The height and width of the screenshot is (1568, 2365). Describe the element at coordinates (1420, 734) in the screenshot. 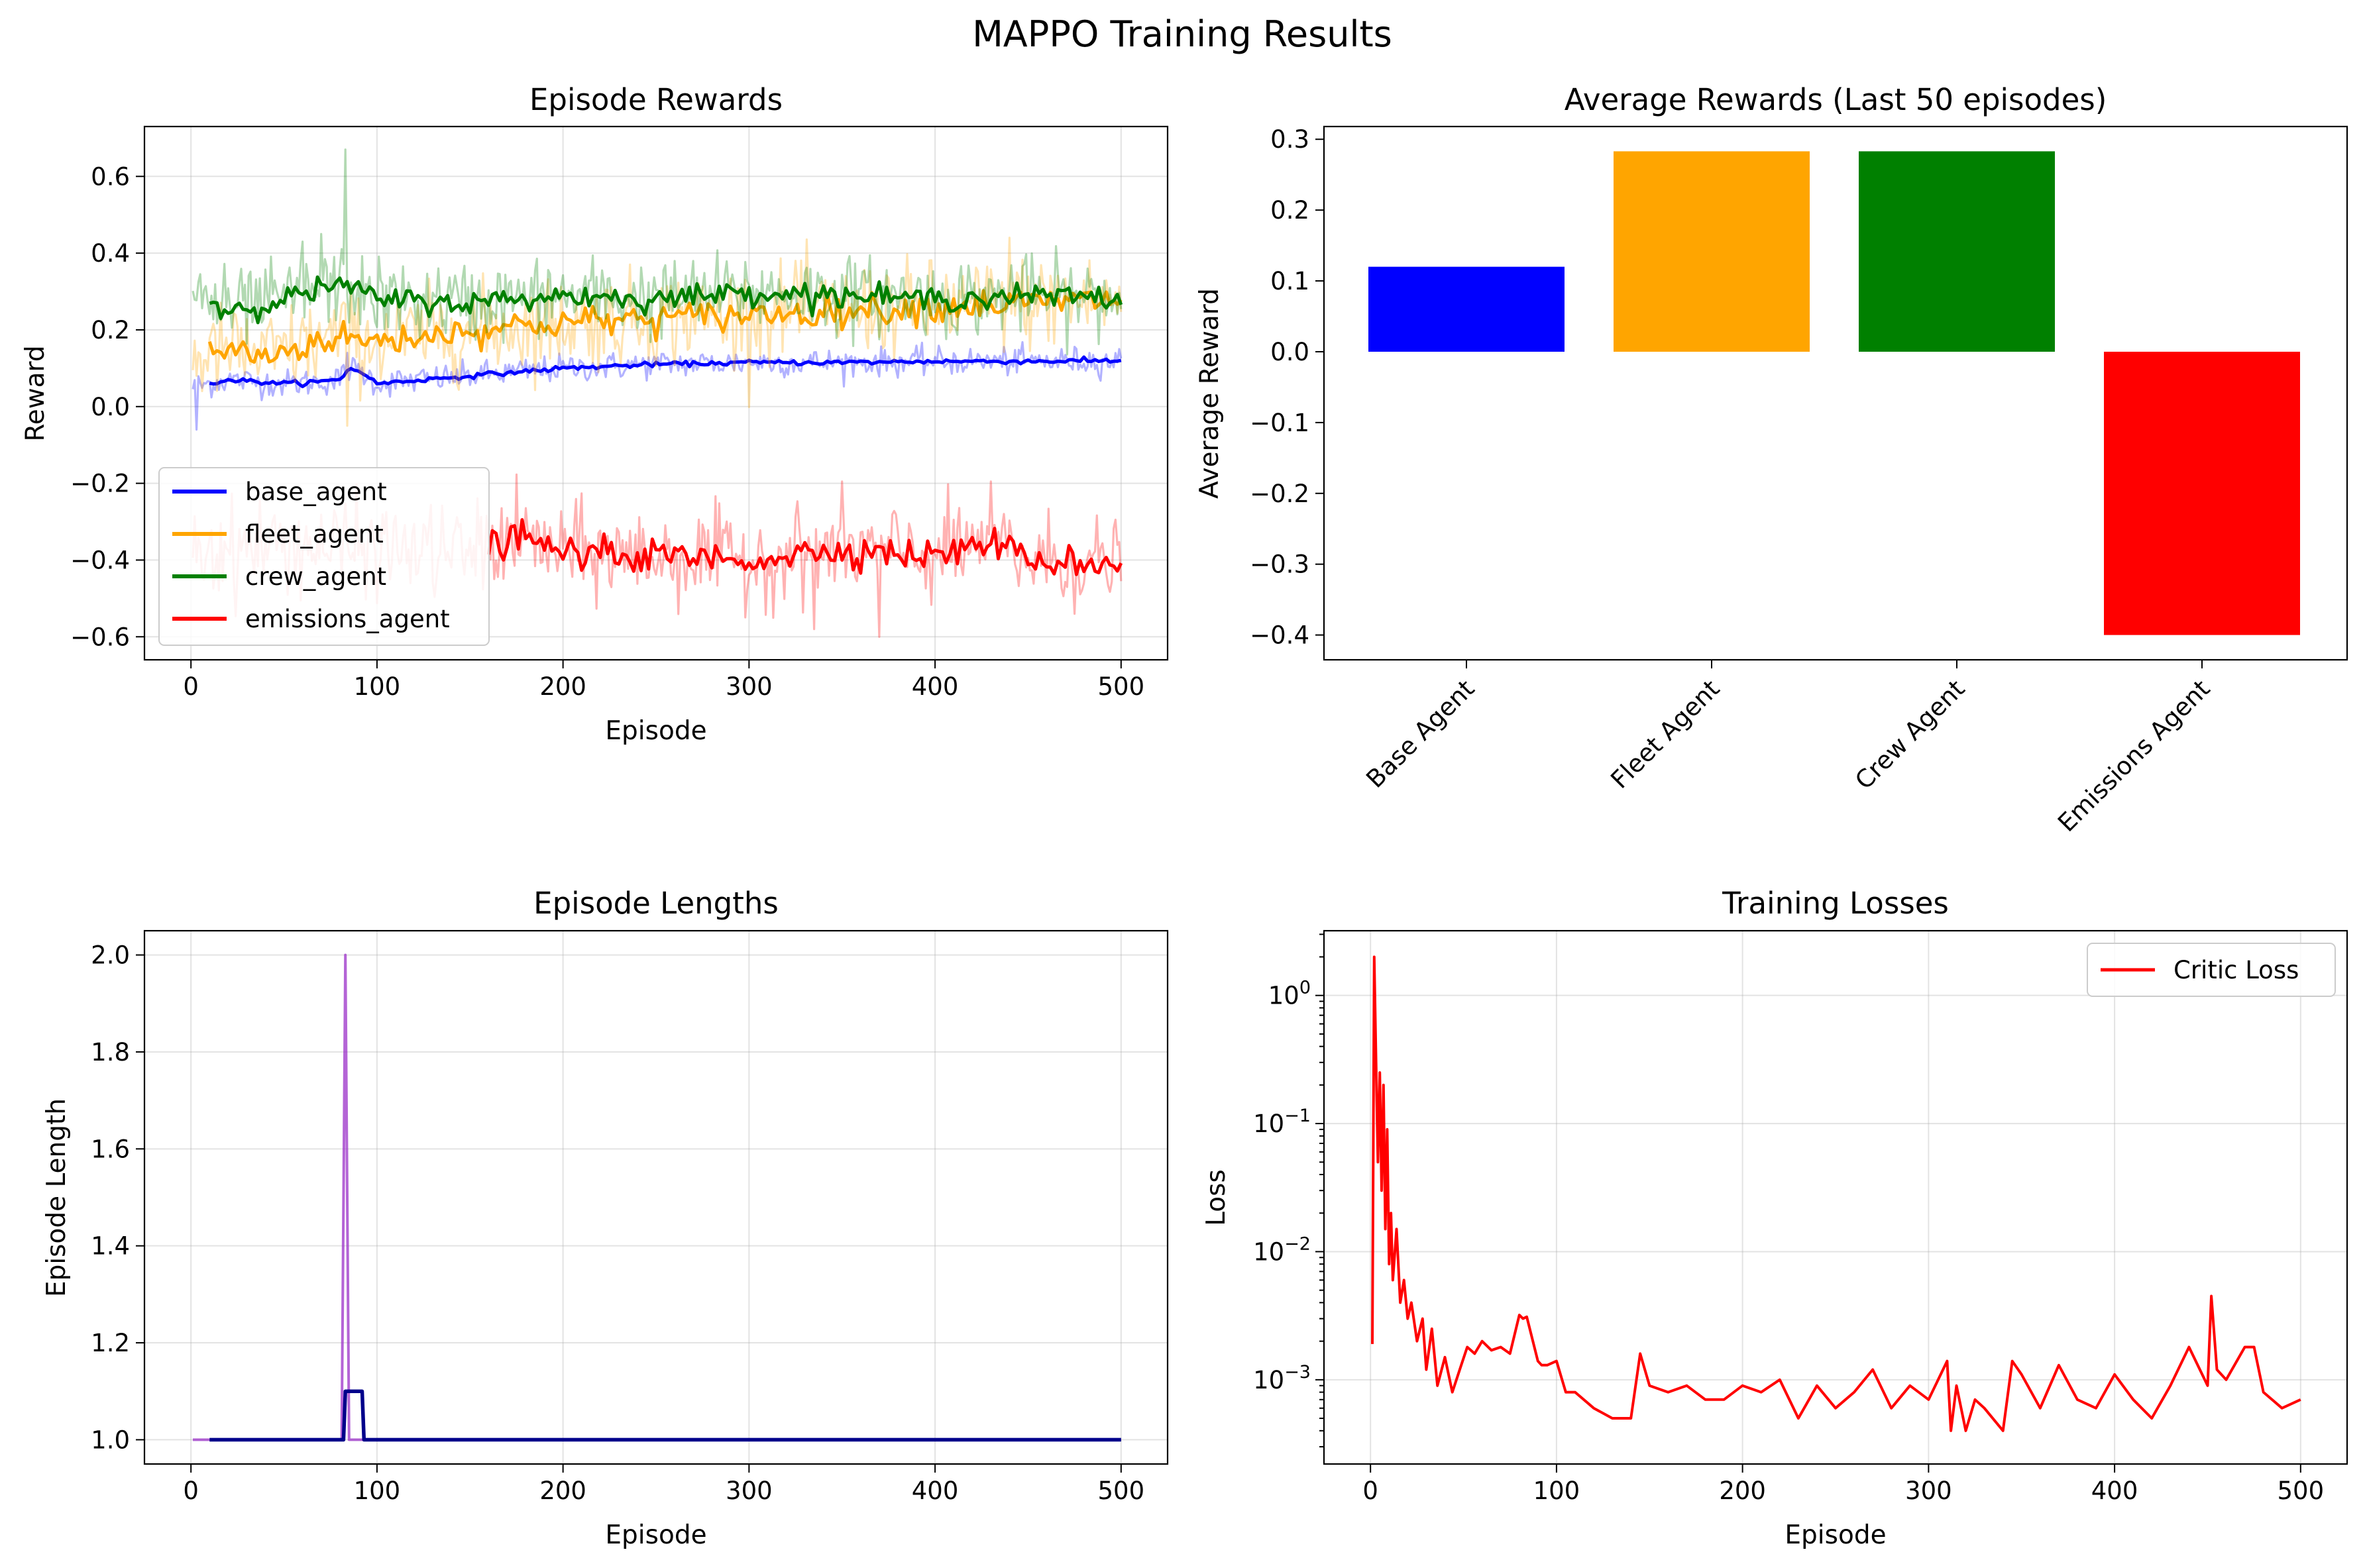

I see `avg-rewards-xtick-label-0: Base Agent` at that location.